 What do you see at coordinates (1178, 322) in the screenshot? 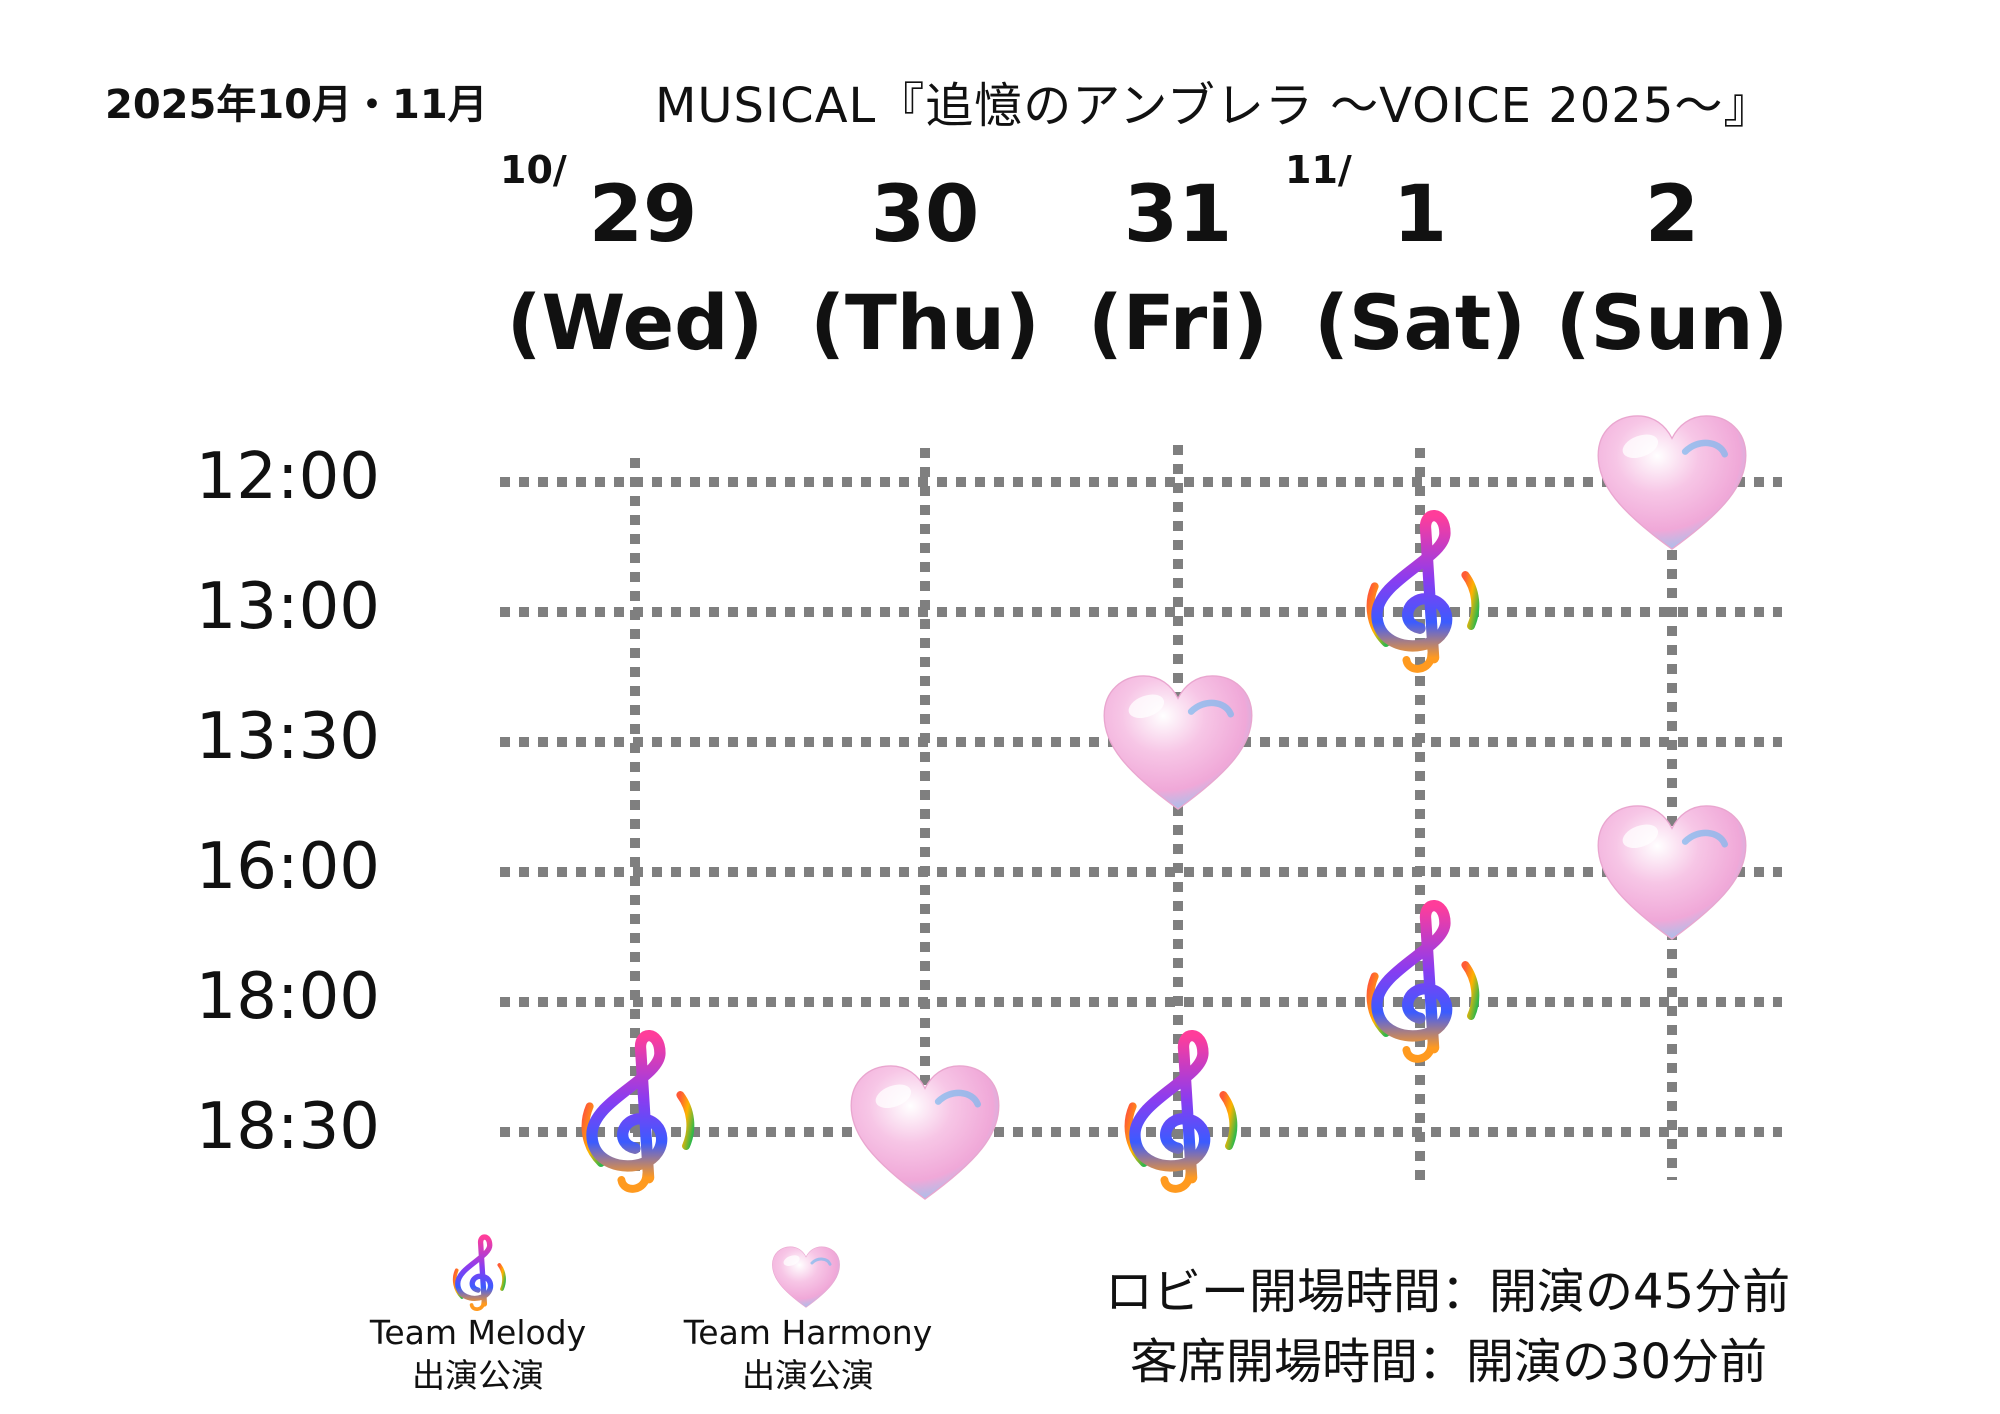
I see `weekday-label: (Fri)` at bounding box center [1178, 322].